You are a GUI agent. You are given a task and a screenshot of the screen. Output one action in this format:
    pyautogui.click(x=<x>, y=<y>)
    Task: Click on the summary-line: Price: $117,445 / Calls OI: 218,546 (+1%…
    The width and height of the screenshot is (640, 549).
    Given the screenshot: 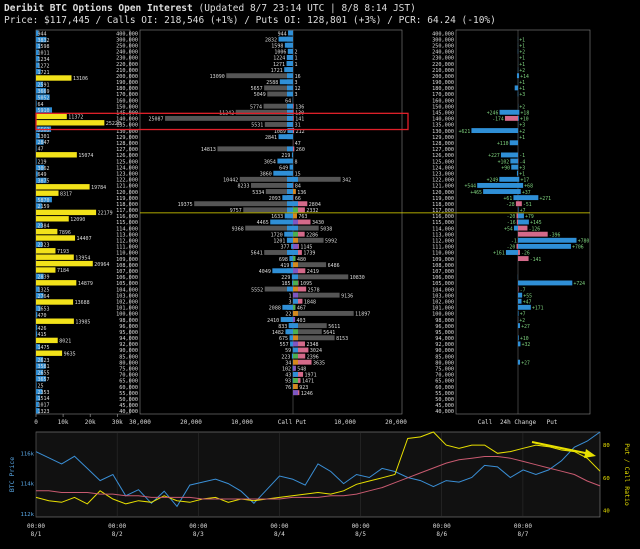 What is the action you would take?
    pyautogui.click(x=250, y=20)
    